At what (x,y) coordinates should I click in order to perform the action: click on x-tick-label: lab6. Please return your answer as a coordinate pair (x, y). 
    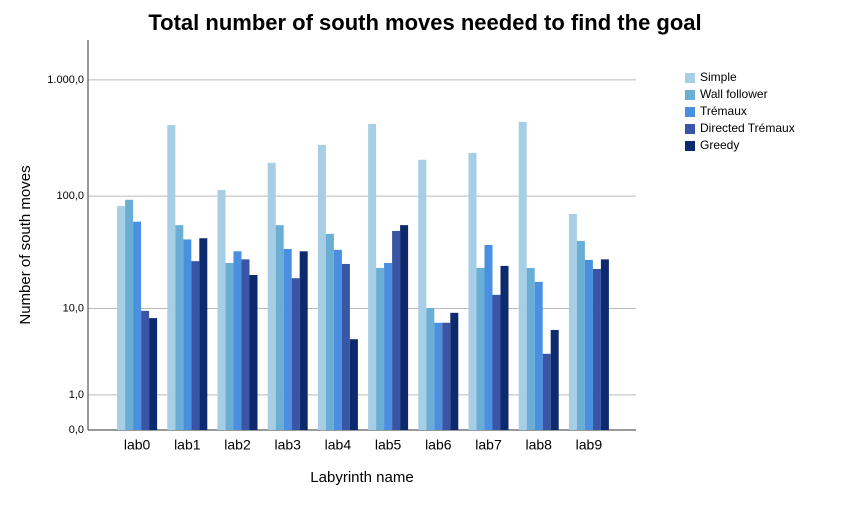
    Looking at the image, I should click on (438, 445).